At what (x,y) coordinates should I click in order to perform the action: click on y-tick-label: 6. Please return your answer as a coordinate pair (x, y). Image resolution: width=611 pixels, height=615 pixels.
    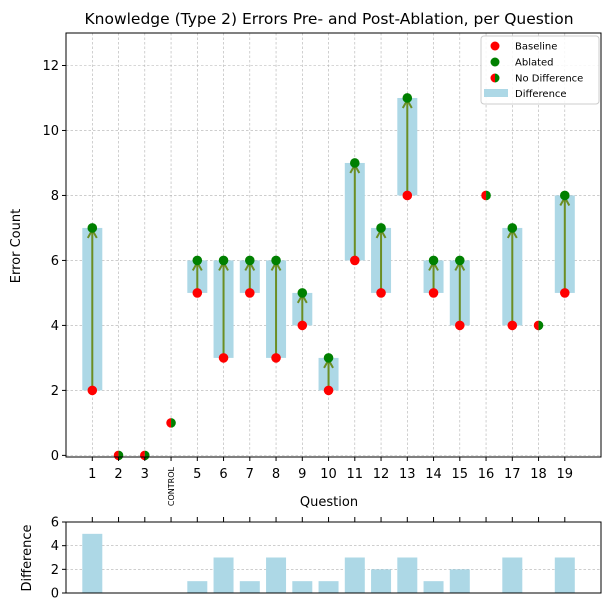
    Looking at the image, I should click on (55, 261).